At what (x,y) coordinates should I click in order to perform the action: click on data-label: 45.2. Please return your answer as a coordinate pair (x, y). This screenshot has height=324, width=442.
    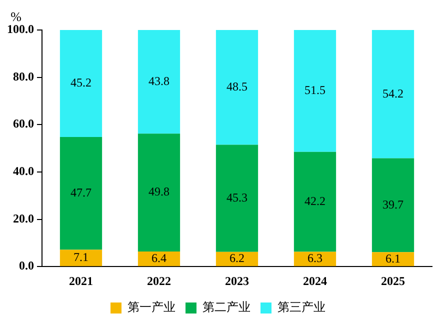
    Looking at the image, I should click on (81, 83).